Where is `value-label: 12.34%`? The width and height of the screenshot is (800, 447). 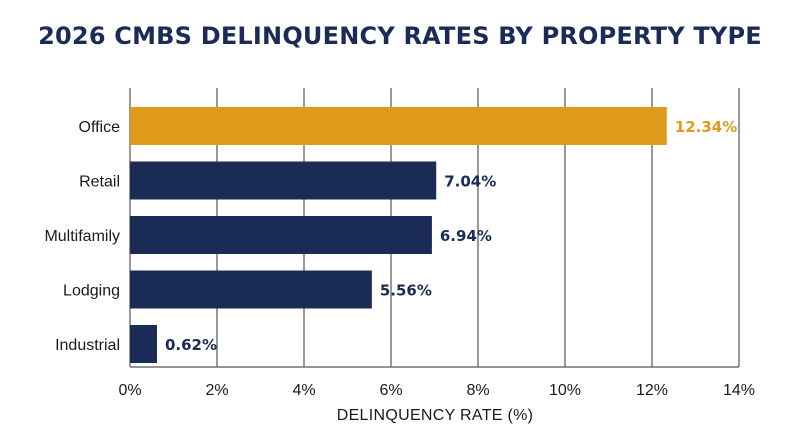 value-label: 12.34% is located at coordinates (706, 127).